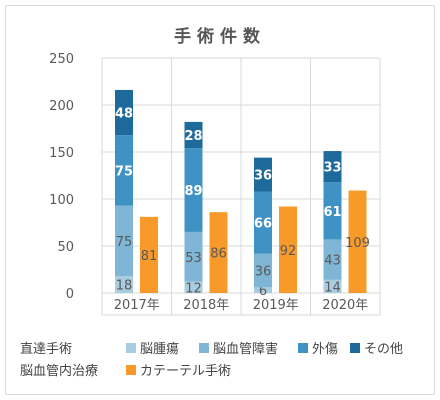 This screenshot has height=400, width=440. I want to click on data-label: 28, so click(193, 136).